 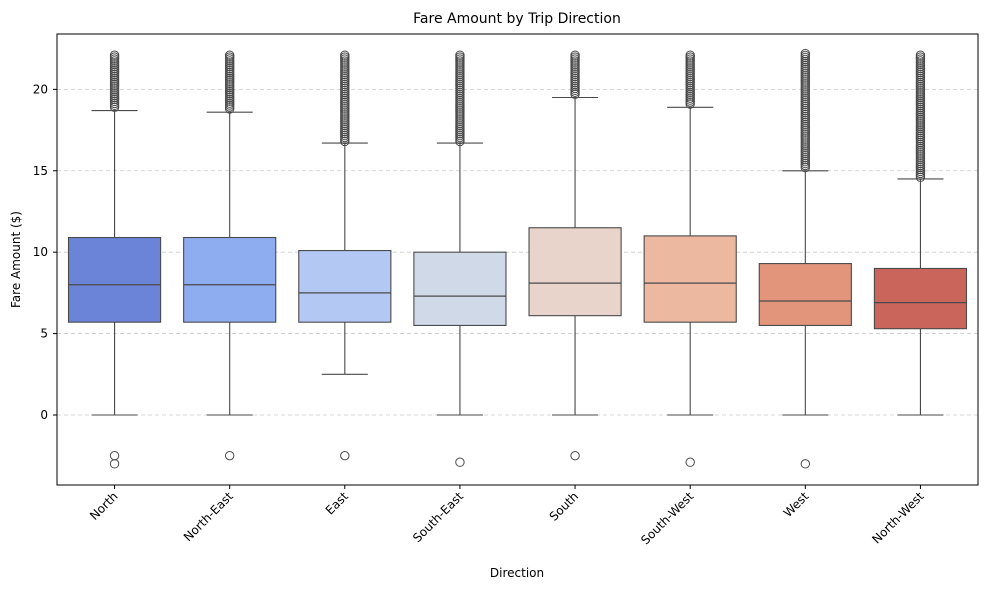 I want to click on x-tick-label-0: North, so click(x=104, y=506).